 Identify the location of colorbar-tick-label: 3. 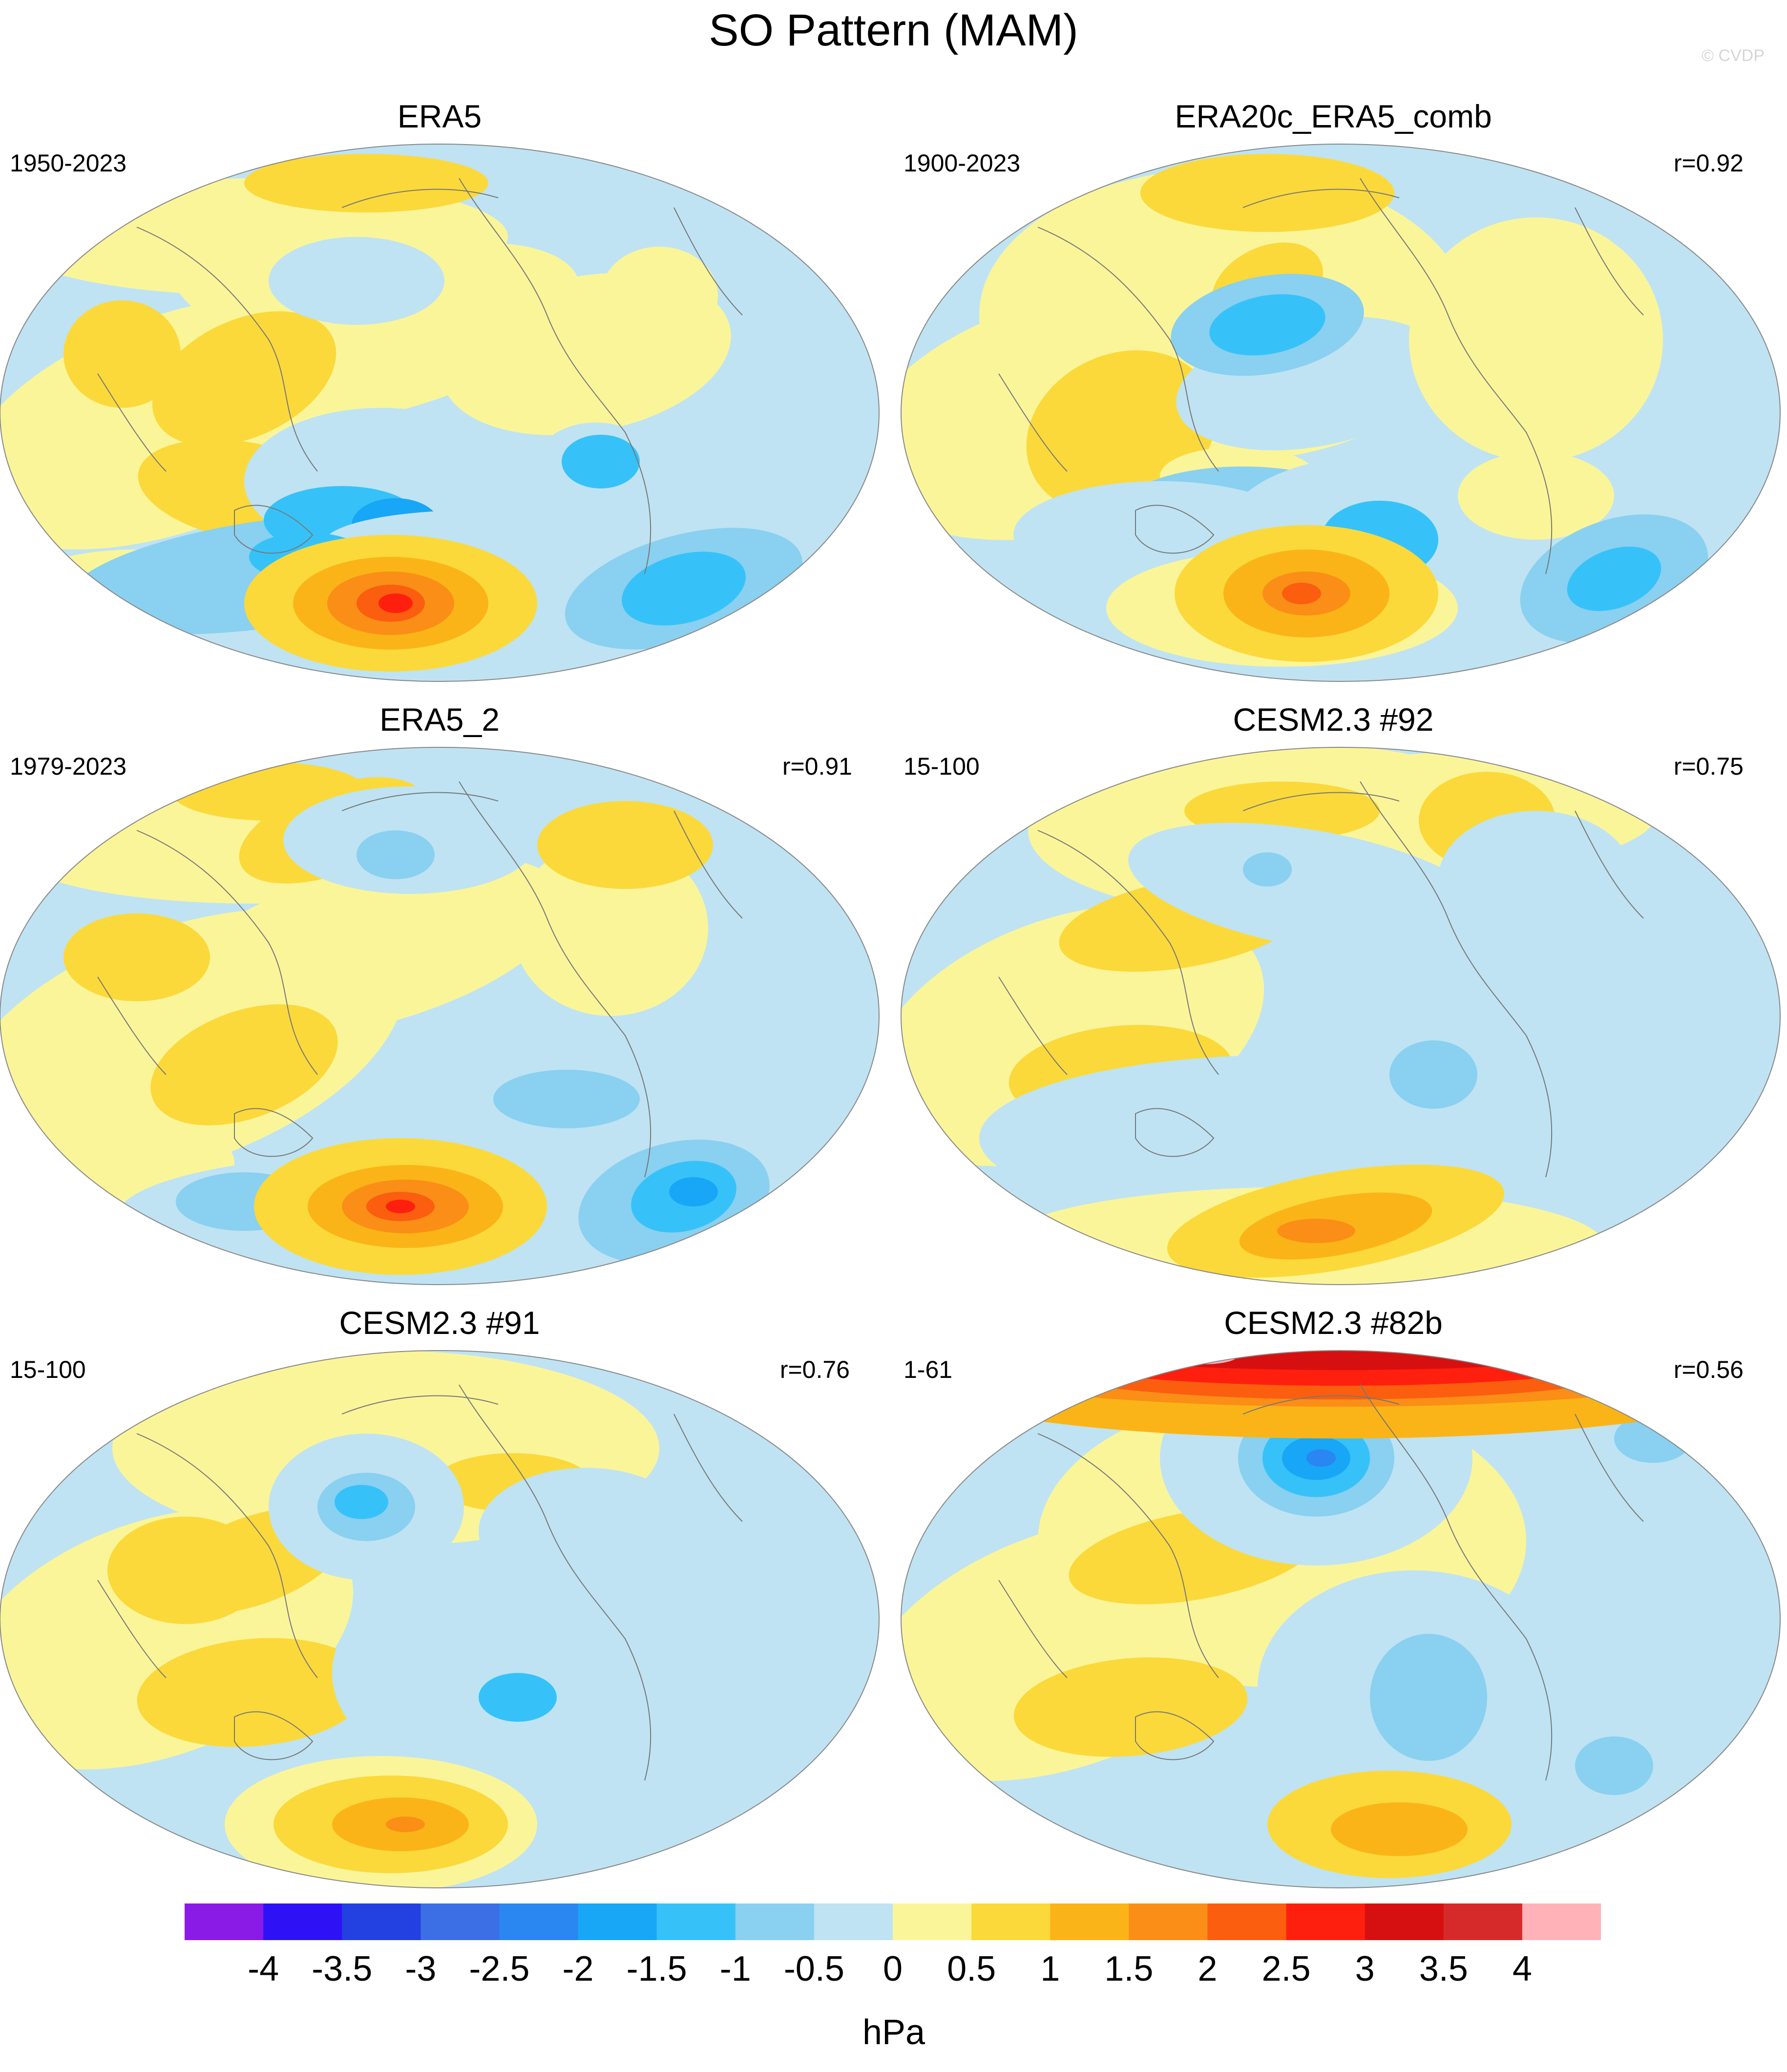
(1365, 1969).